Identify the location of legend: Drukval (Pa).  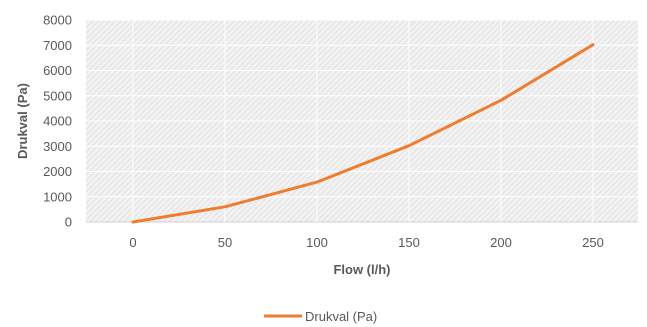
(320, 316).